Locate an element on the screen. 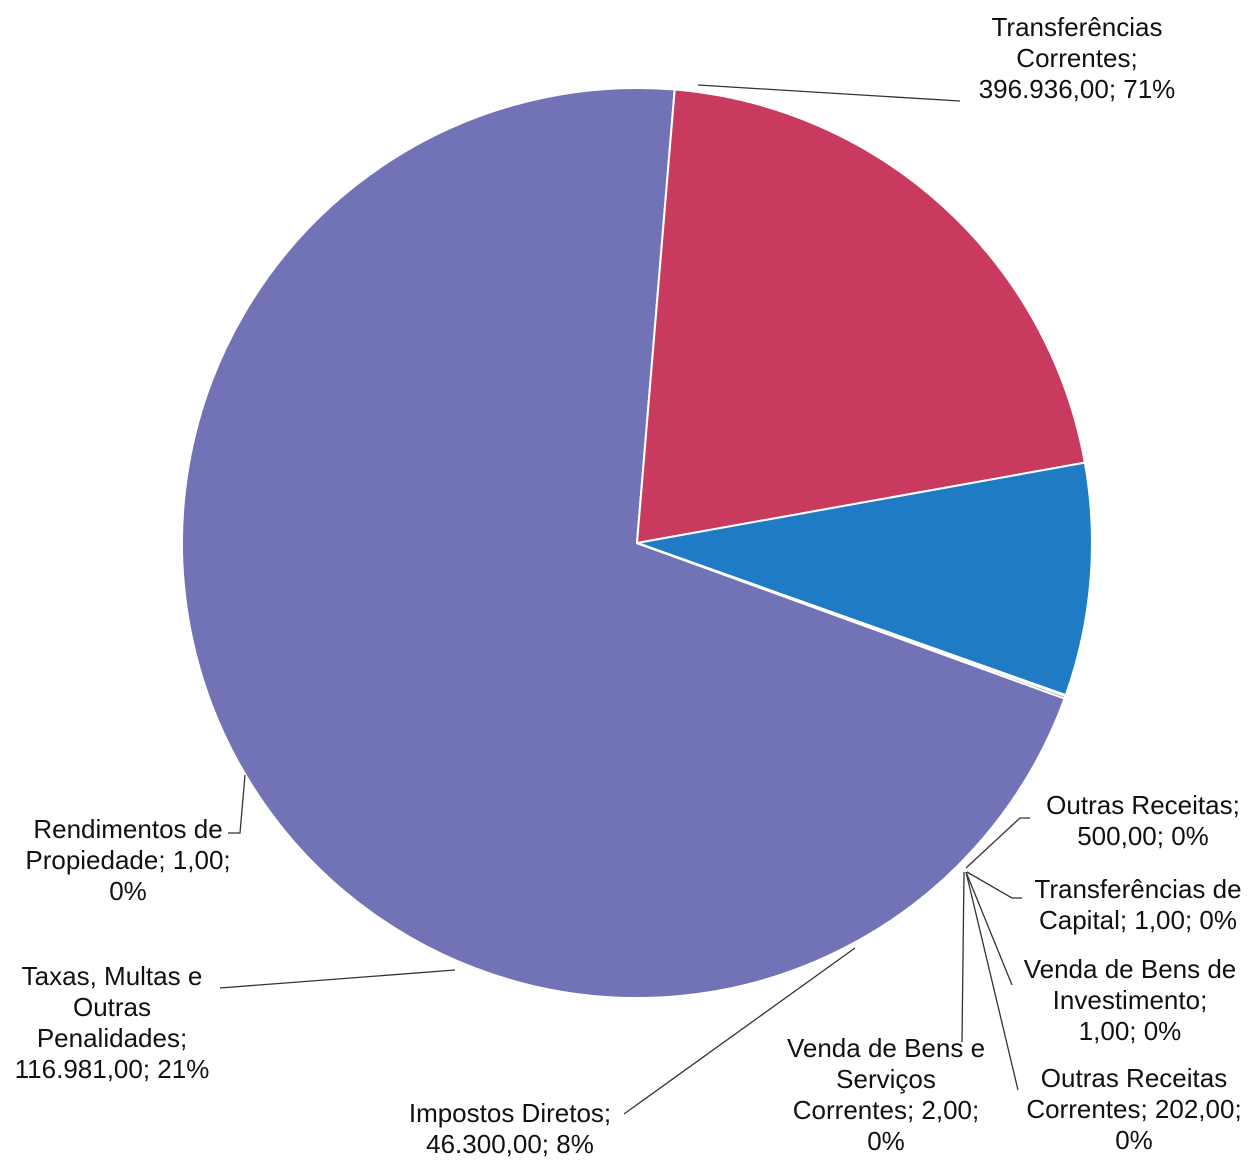 The image size is (1257, 1160). leader-line-outras_rec_correntes is located at coordinates (992, 981).